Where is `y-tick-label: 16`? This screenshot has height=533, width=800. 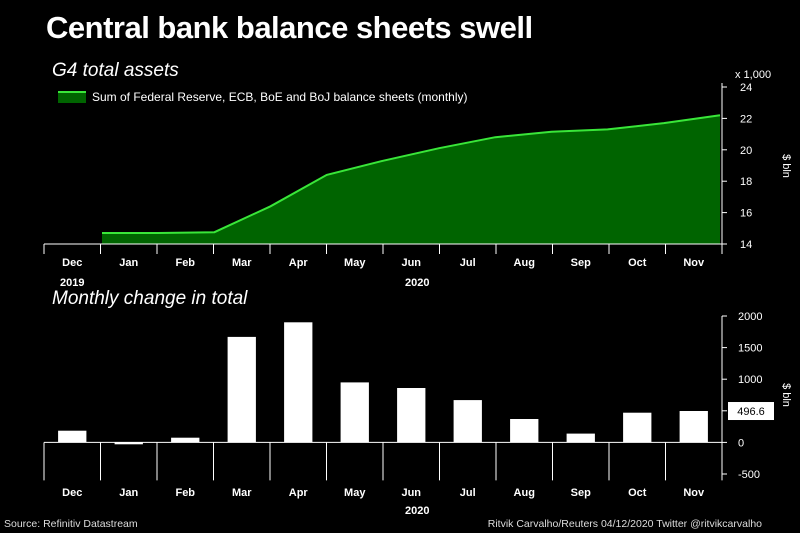
y-tick-label: 16 is located at coordinates (746, 214).